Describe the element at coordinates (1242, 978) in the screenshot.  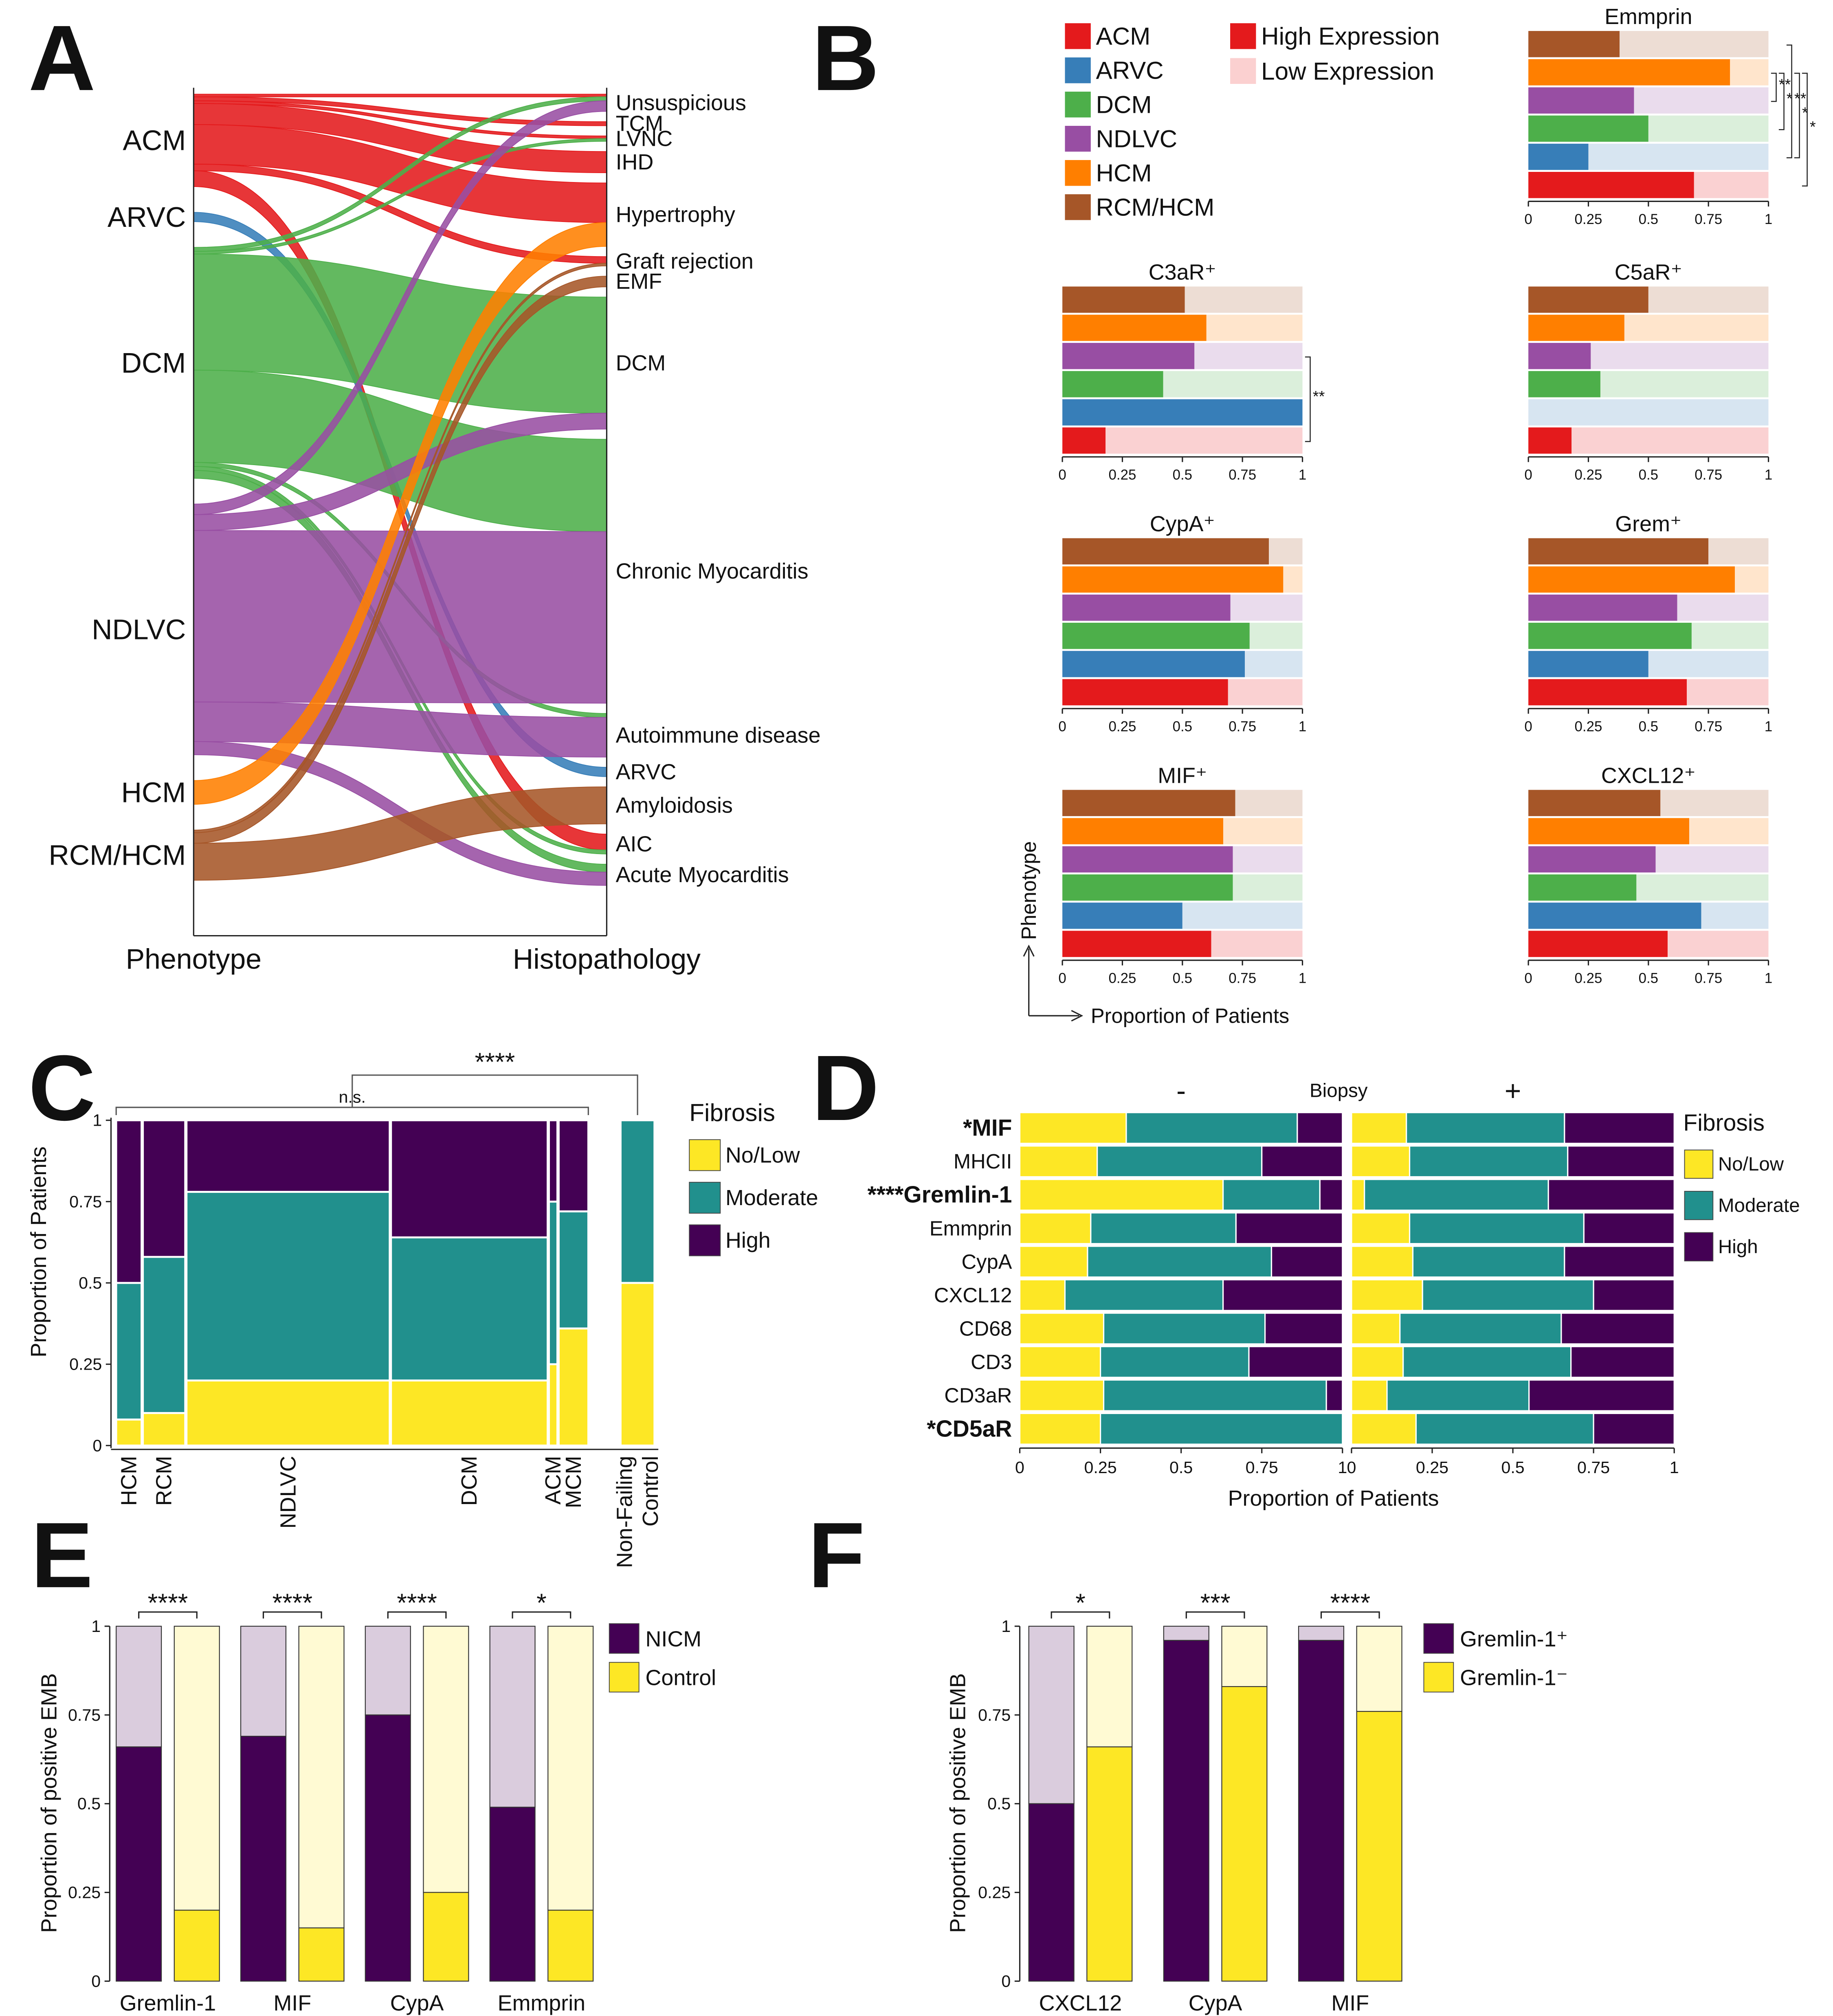
I see `x-tick-label: 0.75` at that location.